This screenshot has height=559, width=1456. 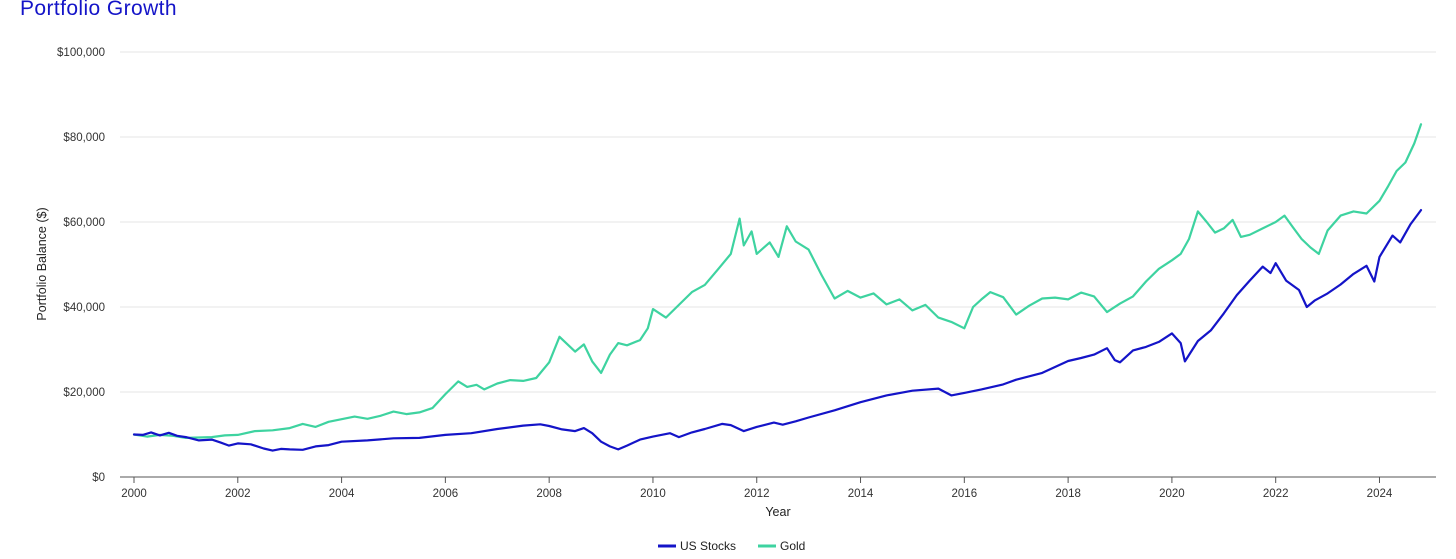 What do you see at coordinates (81, 53) in the screenshot?
I see `y-tick-label: $100,000` at bounding box center [81, 53].